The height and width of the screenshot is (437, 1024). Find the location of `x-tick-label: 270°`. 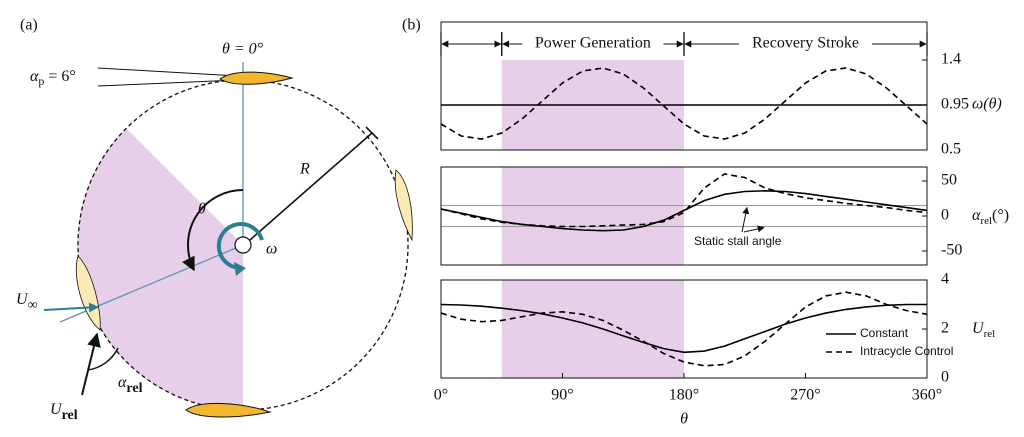

x-tick-label: 270° is located at coordinates (805, 395).